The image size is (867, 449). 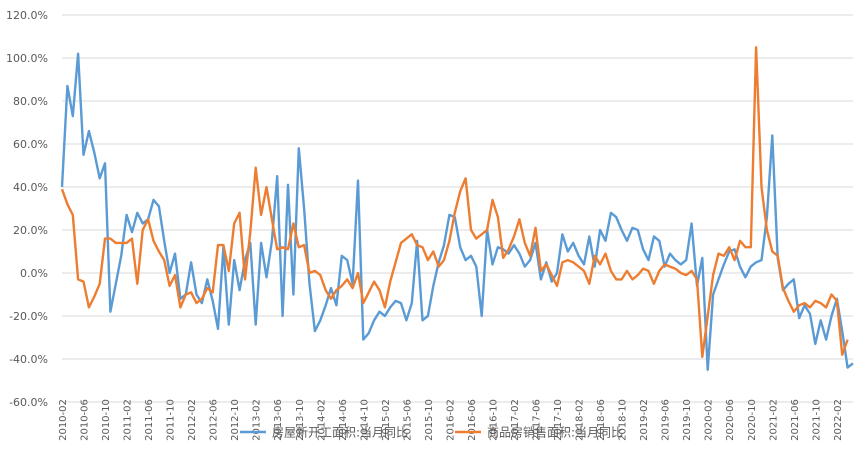 I want to click on legend: 房屋新开工面积:当月同比 商品房销售面积:当月同比, so click(x=431, y=432).